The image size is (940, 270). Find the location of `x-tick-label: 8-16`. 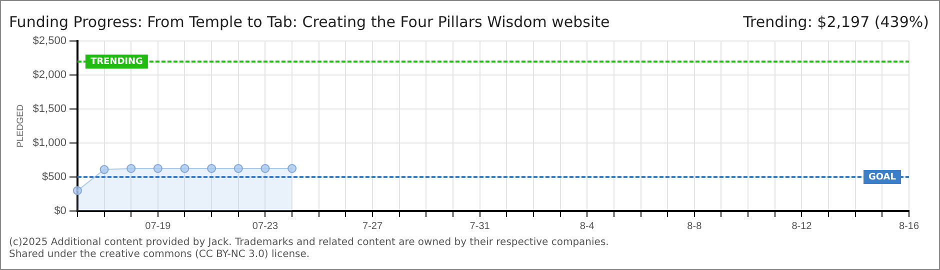

x-tick-label: 8-16 is located at coordinates (909, 226).